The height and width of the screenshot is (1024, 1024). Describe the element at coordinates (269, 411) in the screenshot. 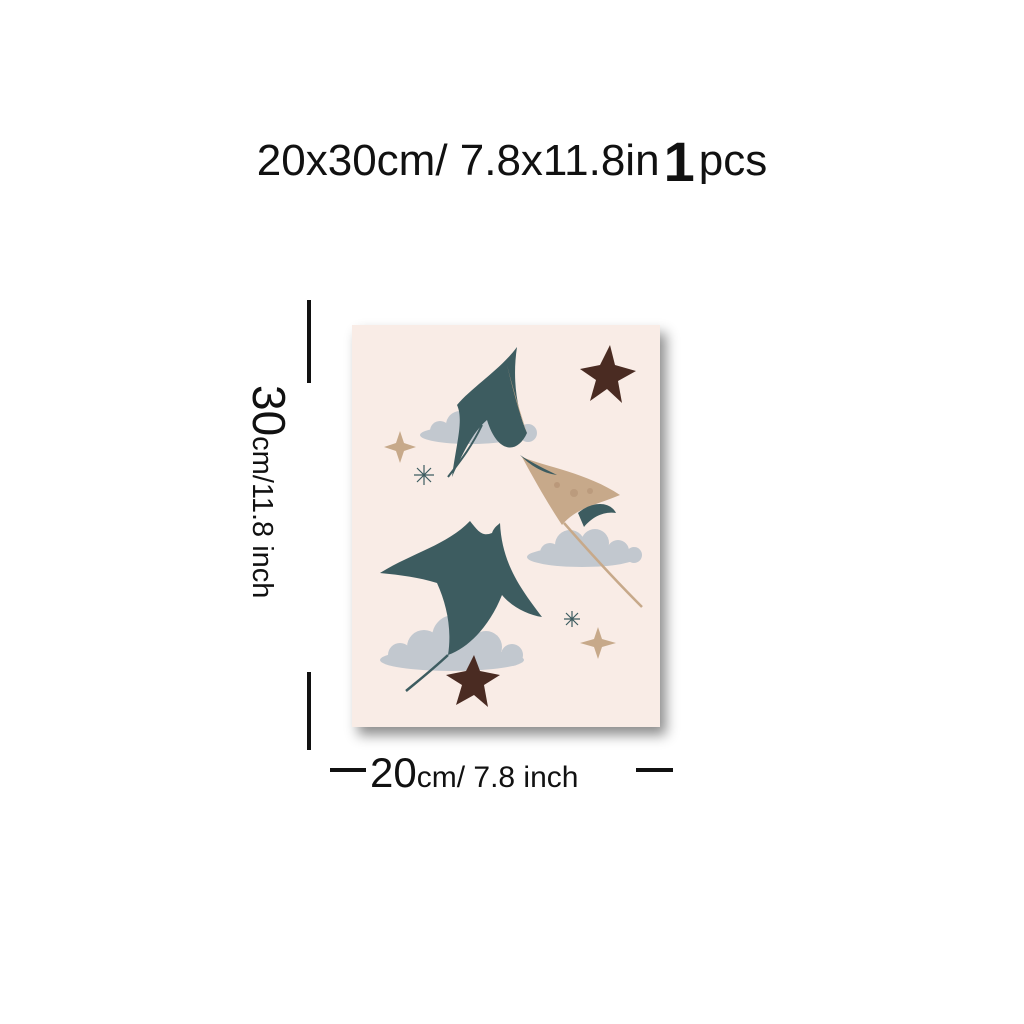

I see `height-value: 30` at that location.